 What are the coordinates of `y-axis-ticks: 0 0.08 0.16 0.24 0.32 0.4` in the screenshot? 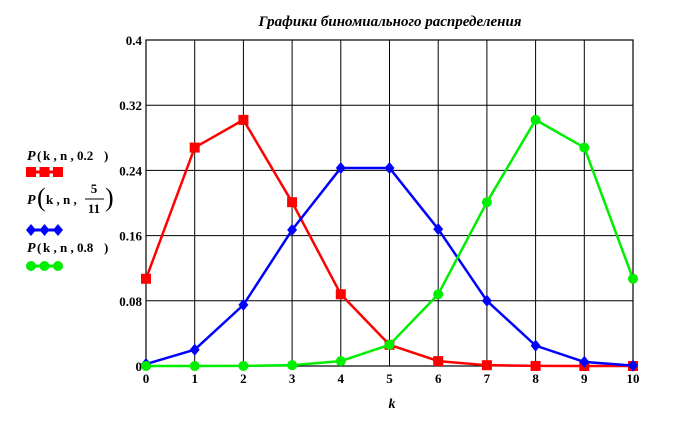 It's located at (130, 203).